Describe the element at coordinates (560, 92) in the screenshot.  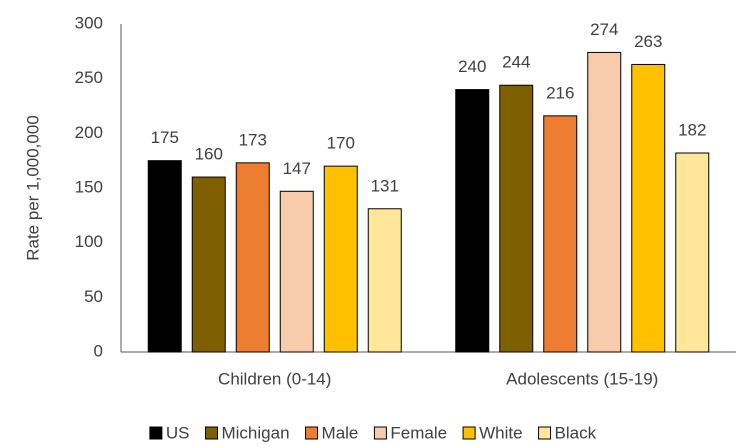
I see `value-label: 216` at that location.